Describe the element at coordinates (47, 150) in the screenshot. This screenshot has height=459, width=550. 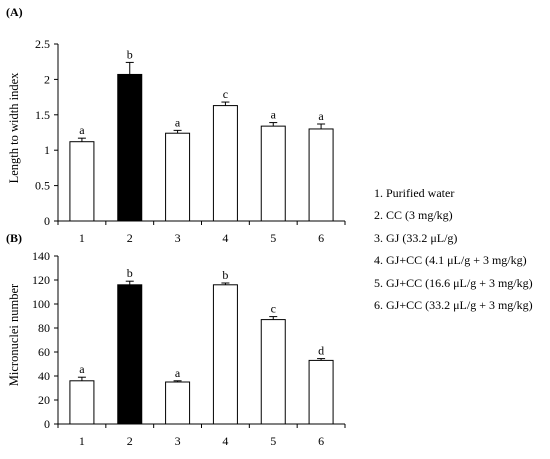
I see `panel-a-y-tick-label: 1` at that location.